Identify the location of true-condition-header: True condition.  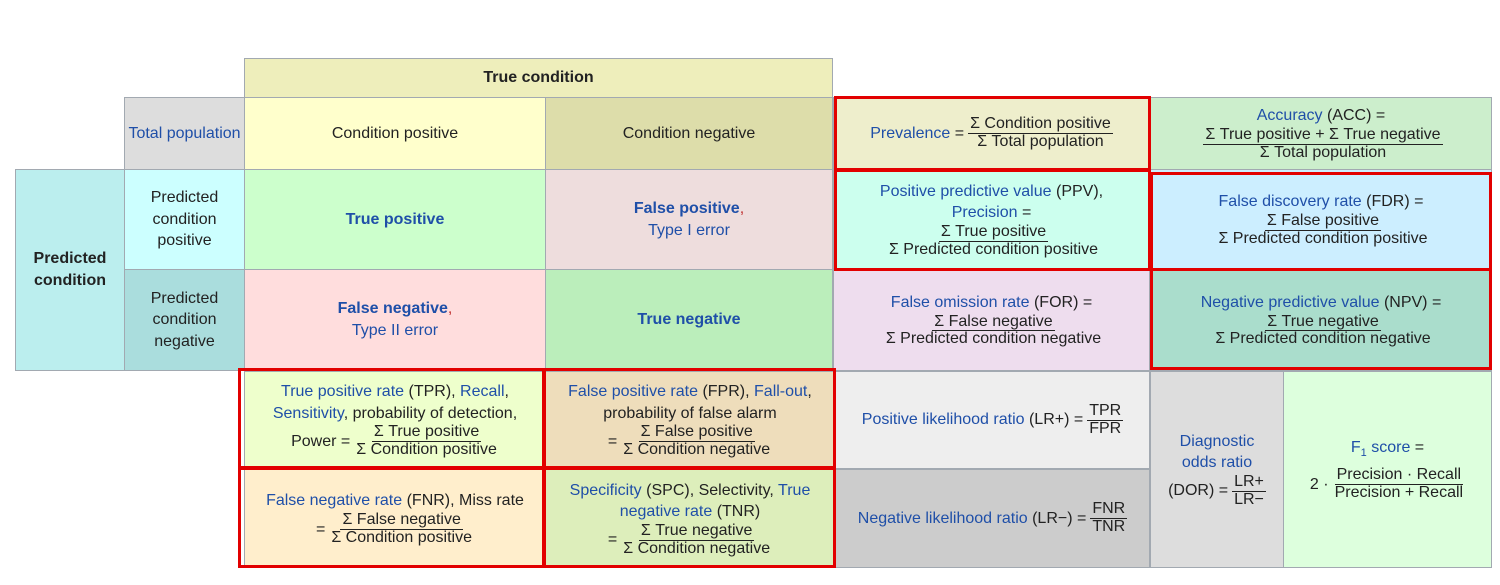
(538, 78).